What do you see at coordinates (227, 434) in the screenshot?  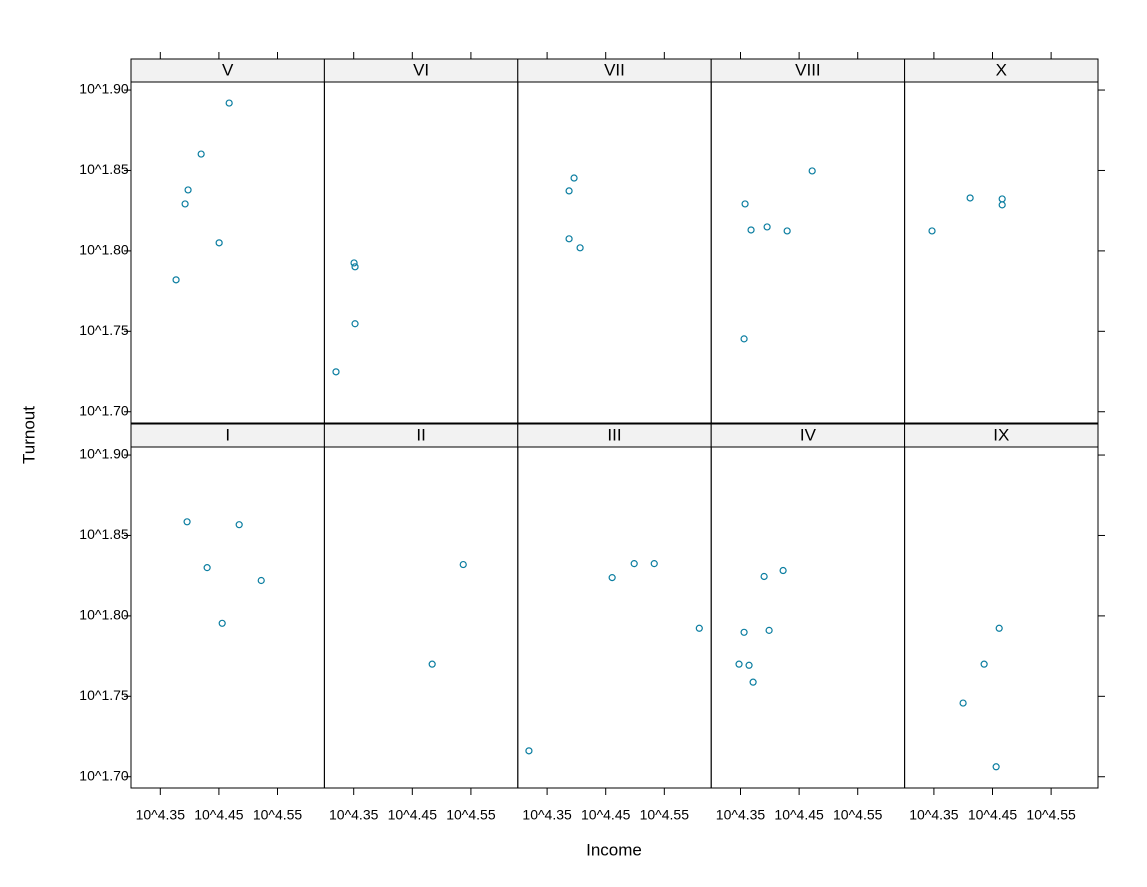 I see `strip-label: I` at bounding box center [227, 434].